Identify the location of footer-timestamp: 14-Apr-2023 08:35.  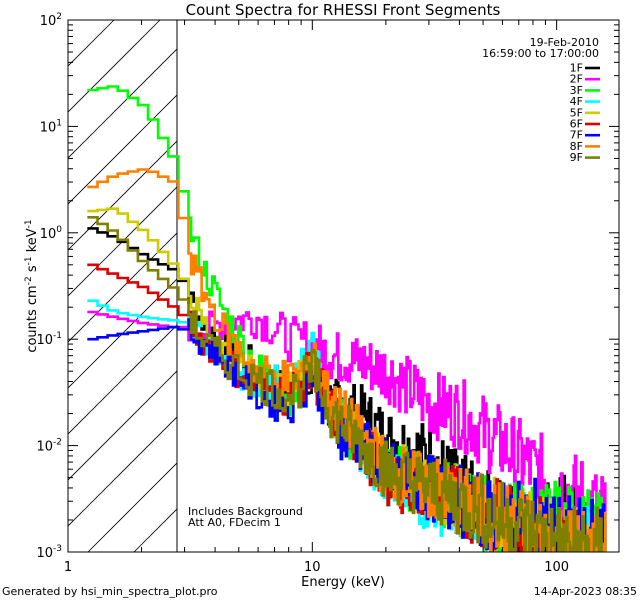
(585, 591).